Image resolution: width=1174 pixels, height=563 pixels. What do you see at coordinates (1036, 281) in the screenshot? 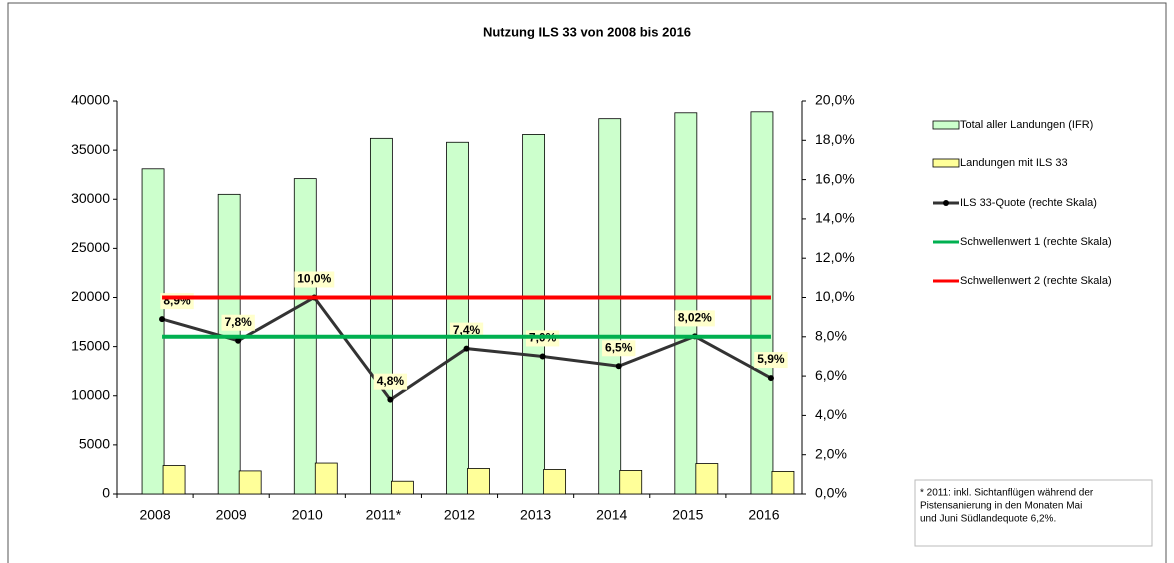
I see `legend-label: Schwellenwert 2 (rechte Skala)` at bounding box center [1036, 281].